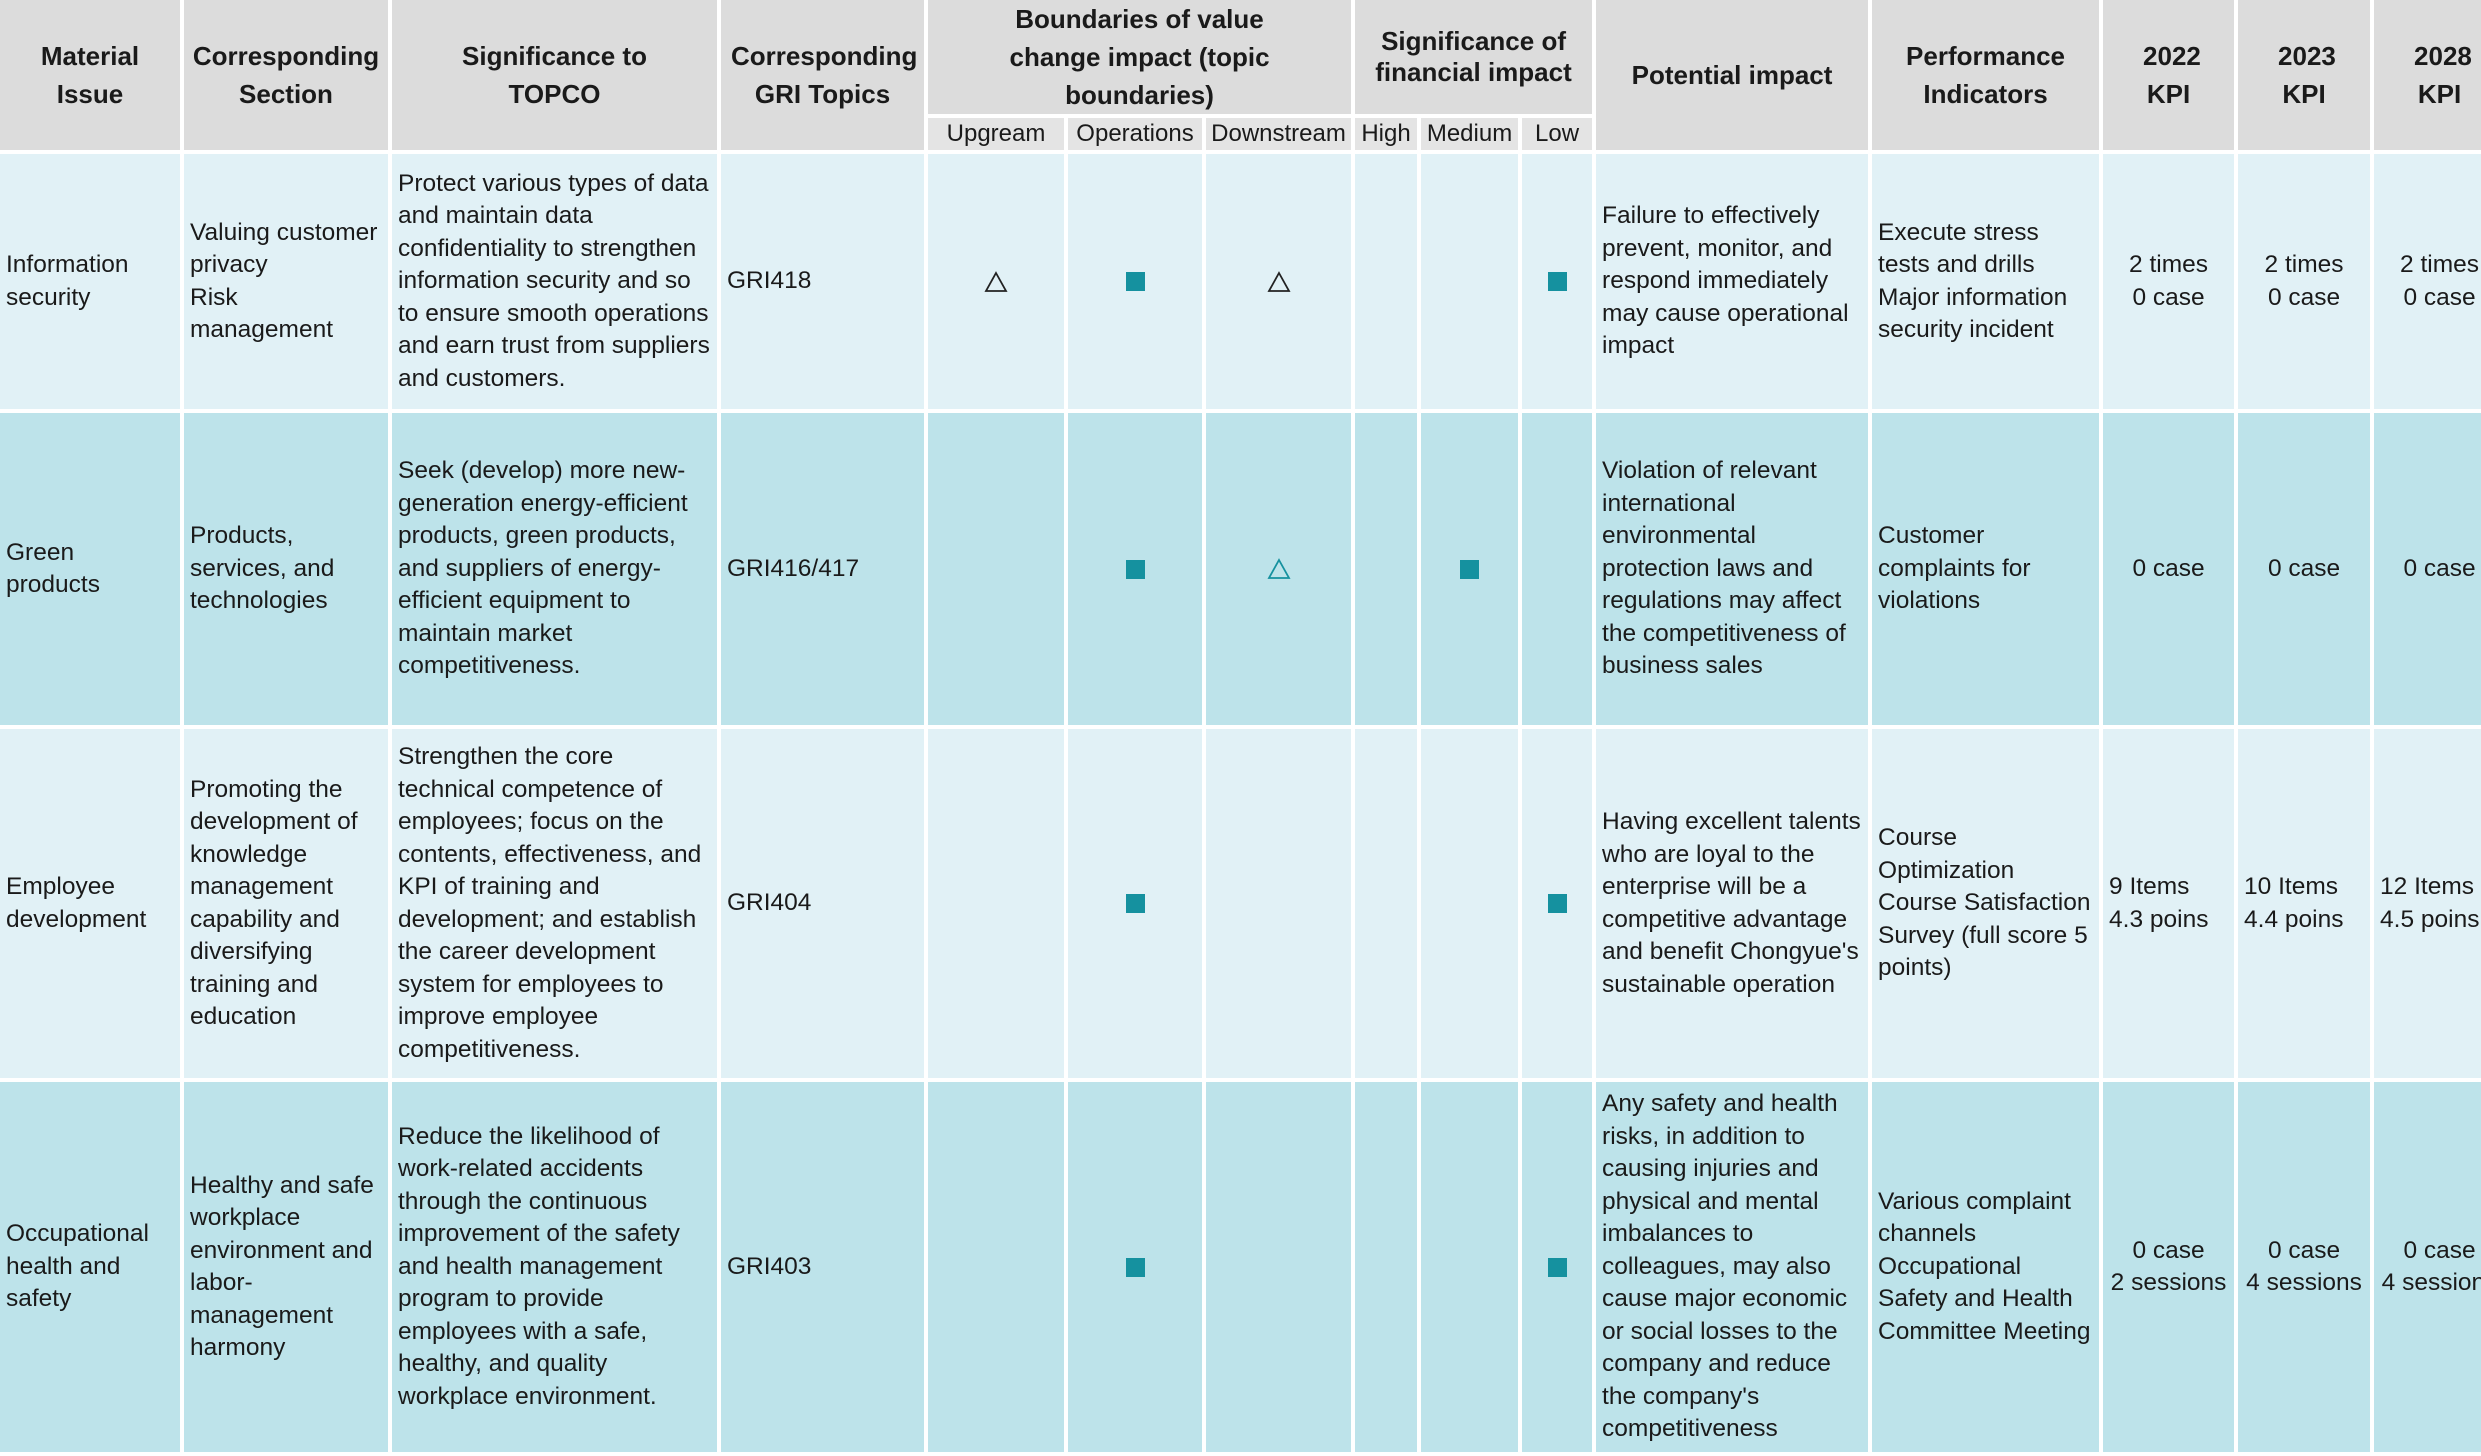 This screenshot has height=1456, width=2481. Describe the element at coordinates (1958, 248) in the screenshot. I see `indicators-cell-line: Execute stress tests and drills` at that location.